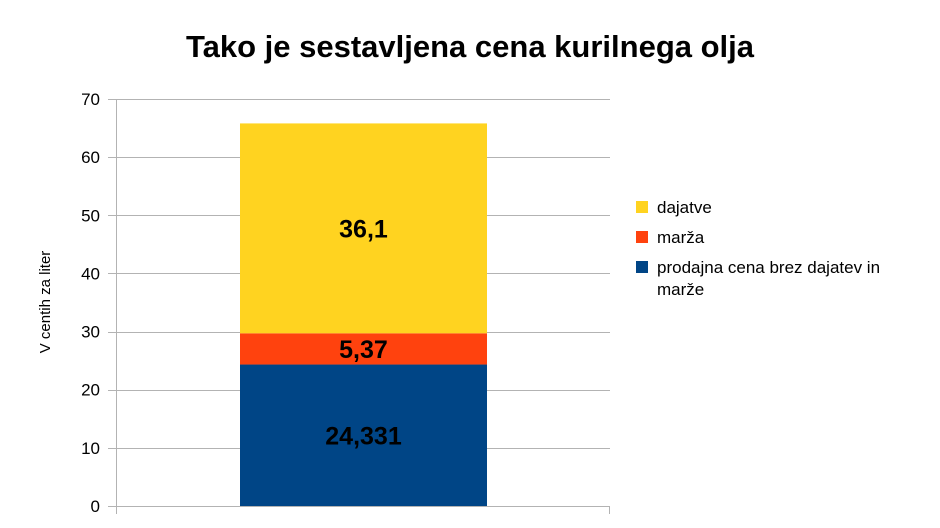 This screenshot has height=528, width=940. I want to click on data-label-1: 5,37, so click(363, 350).